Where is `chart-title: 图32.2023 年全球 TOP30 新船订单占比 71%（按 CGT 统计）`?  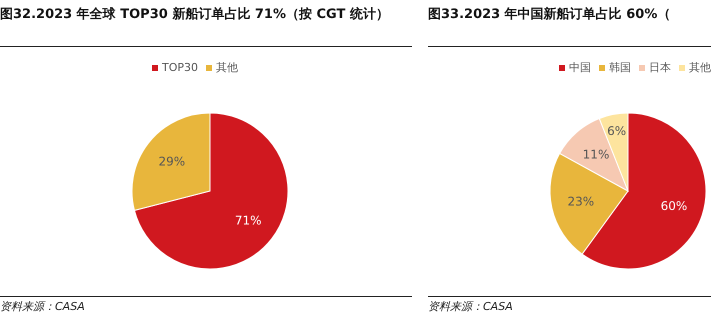 chart-title: 图32.2023 年全球 TOP30 新船订单占比 71%（按 CGT 统计） is located at coordinates (195, 15).